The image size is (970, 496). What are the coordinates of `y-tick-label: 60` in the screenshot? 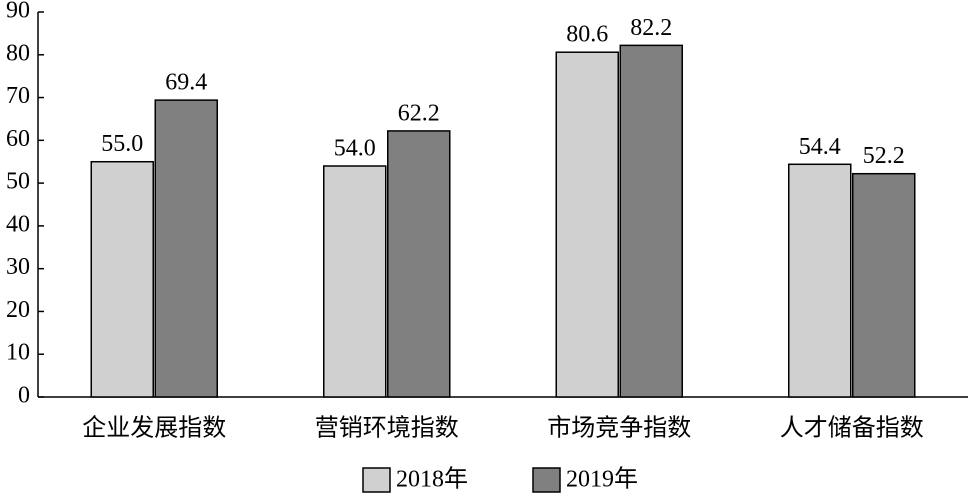 It's located at (18, 139).